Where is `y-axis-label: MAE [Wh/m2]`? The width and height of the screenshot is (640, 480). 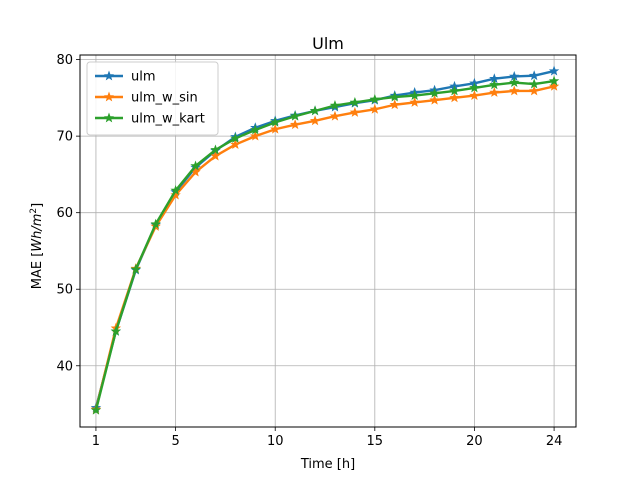 y-axis-label: MAE [Wh/m2] is located at coordinates (37, 246).